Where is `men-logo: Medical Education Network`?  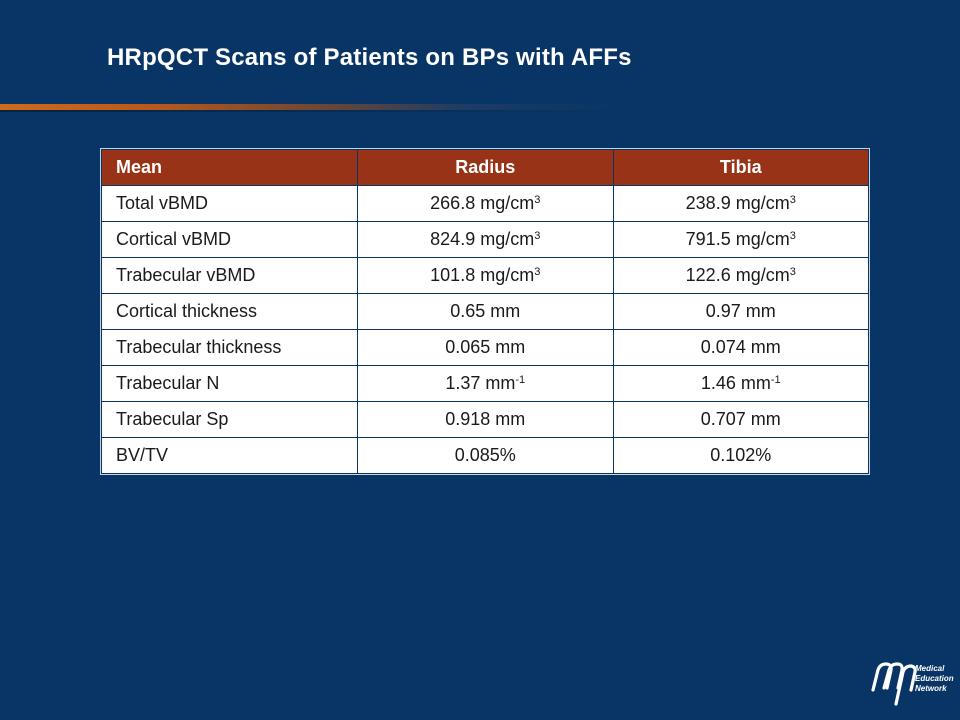
men-logo: Medical Education Network is located at coordinates (912, 685).